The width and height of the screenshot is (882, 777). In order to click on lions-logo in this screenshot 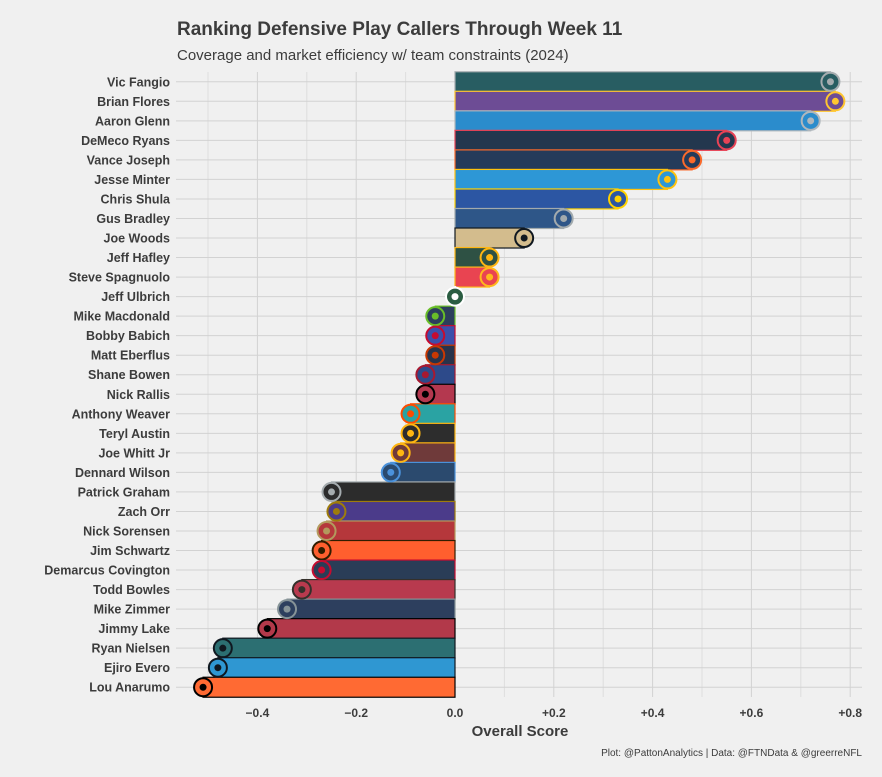, I will do `click(810, 120)`.